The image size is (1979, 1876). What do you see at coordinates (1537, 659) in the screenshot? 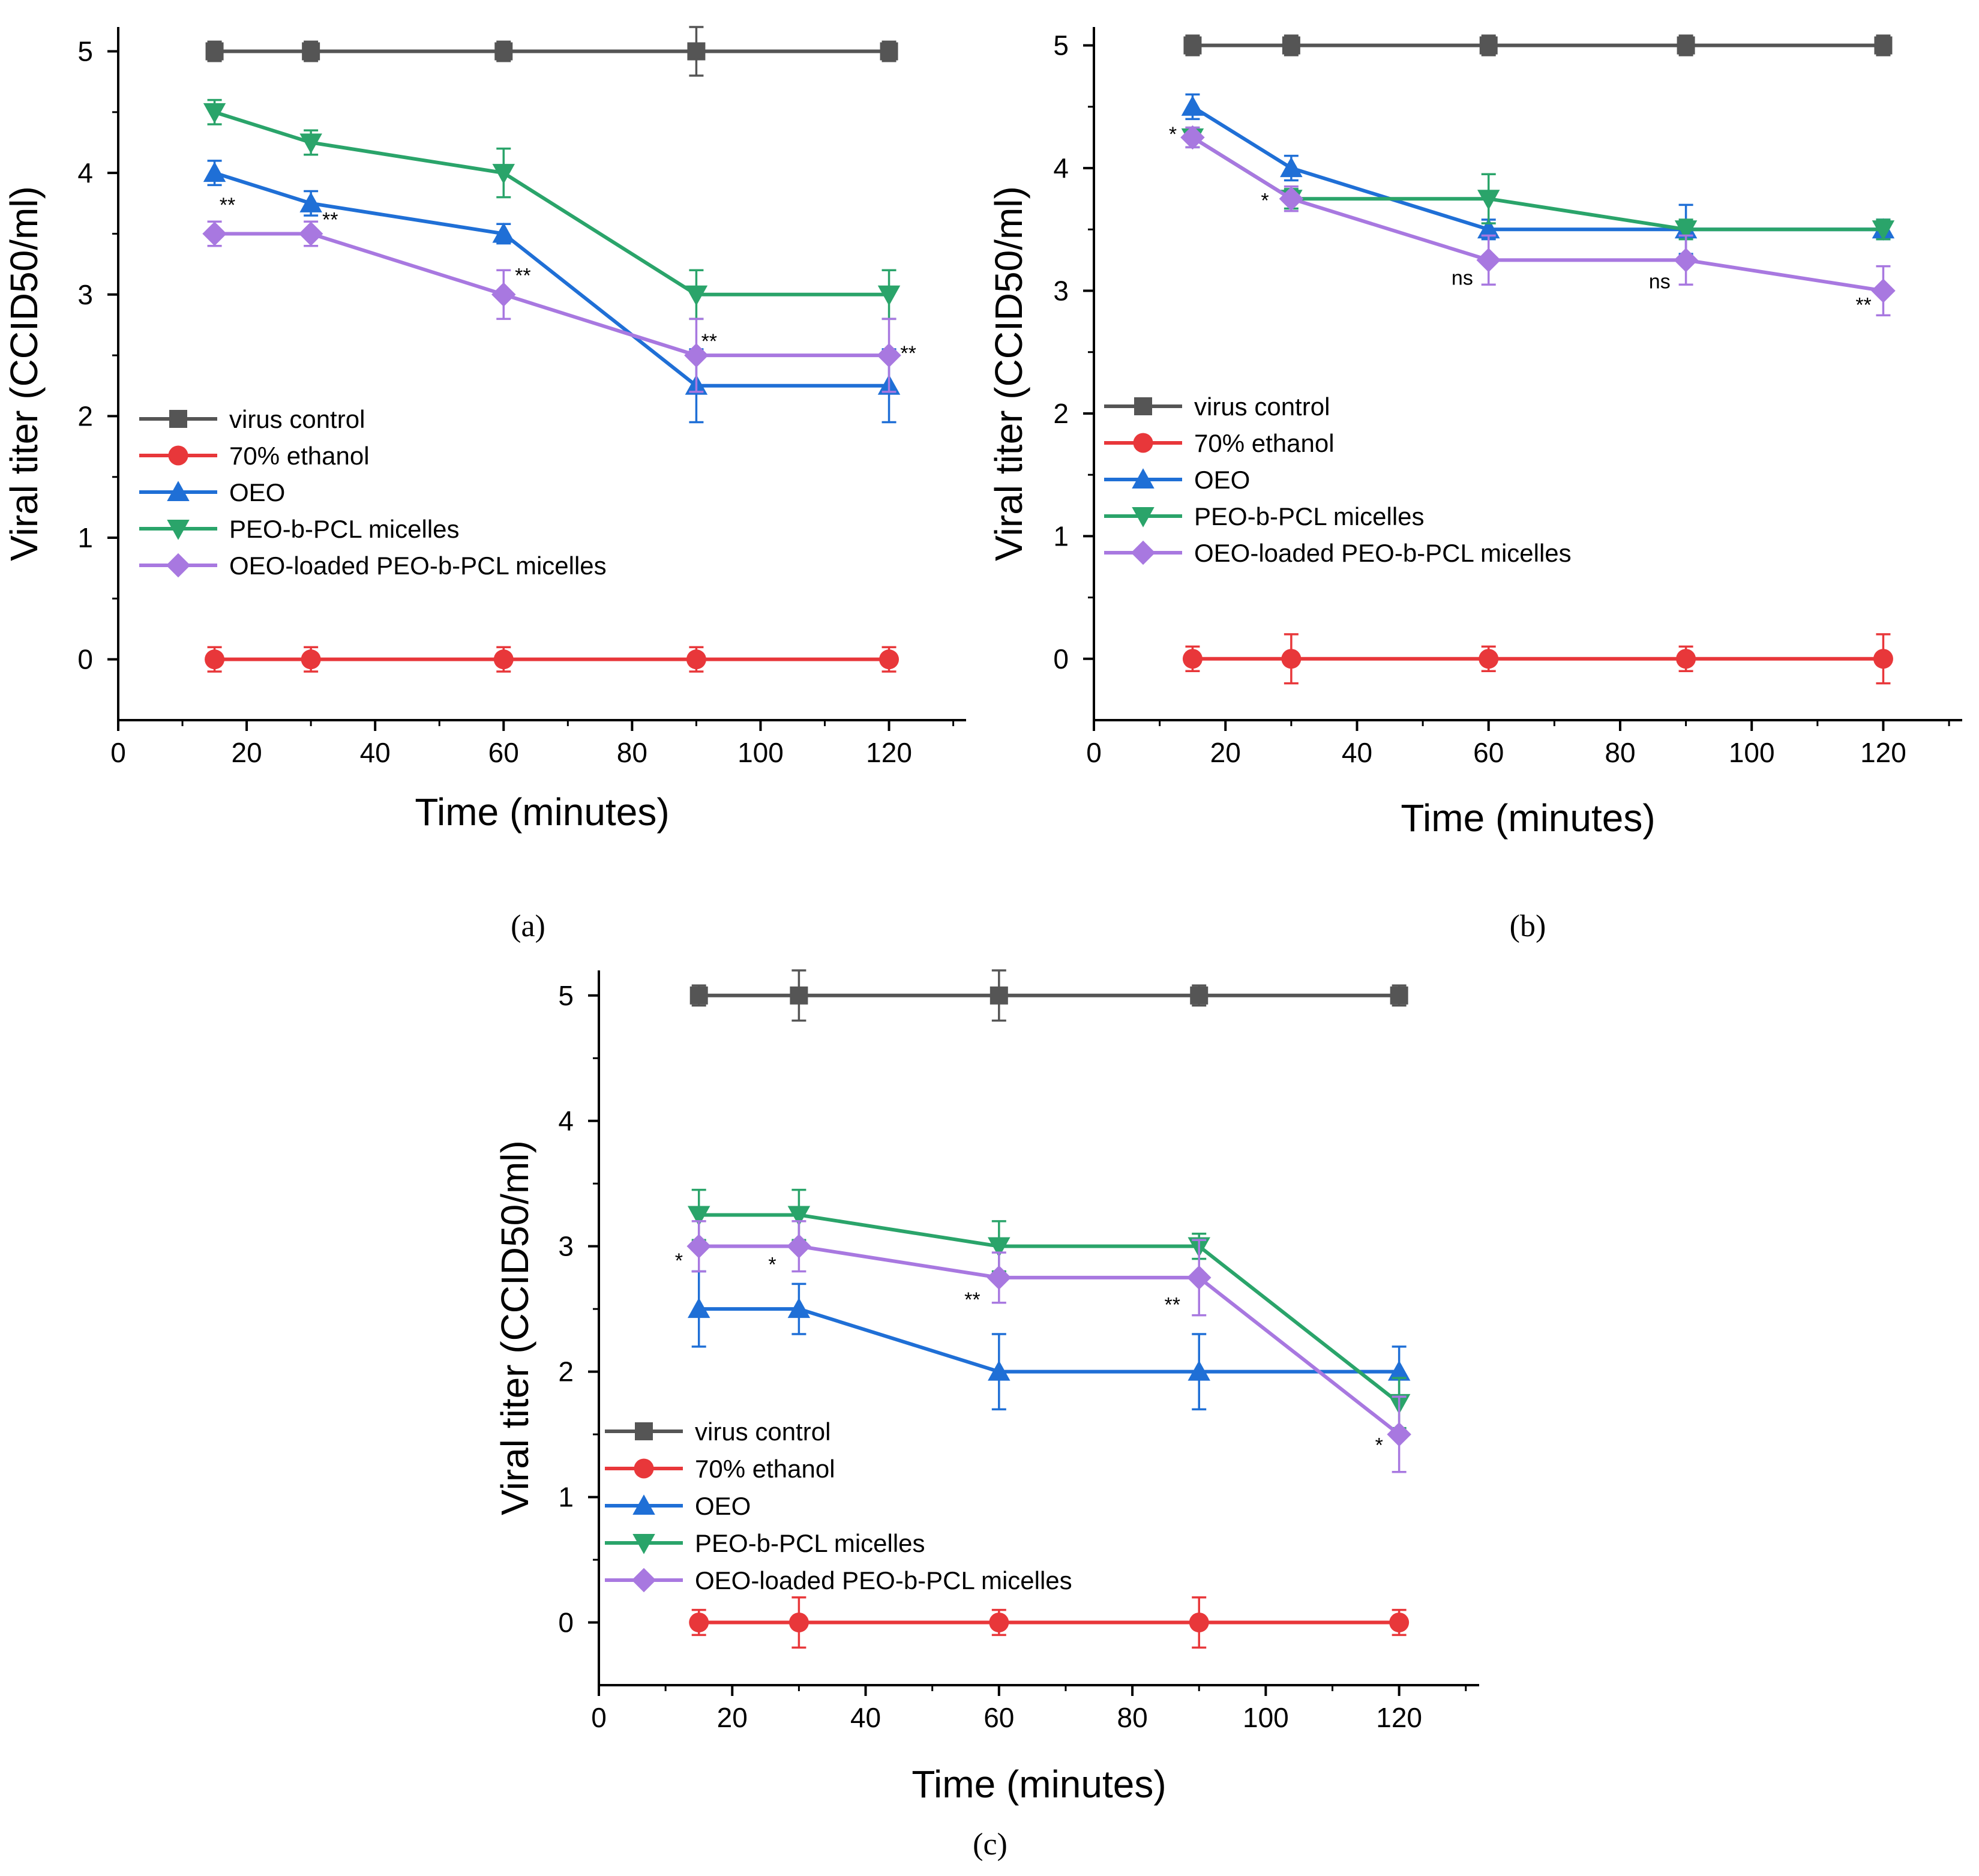
I see `series-70-ethanol` at bounding box center [1537, 659].